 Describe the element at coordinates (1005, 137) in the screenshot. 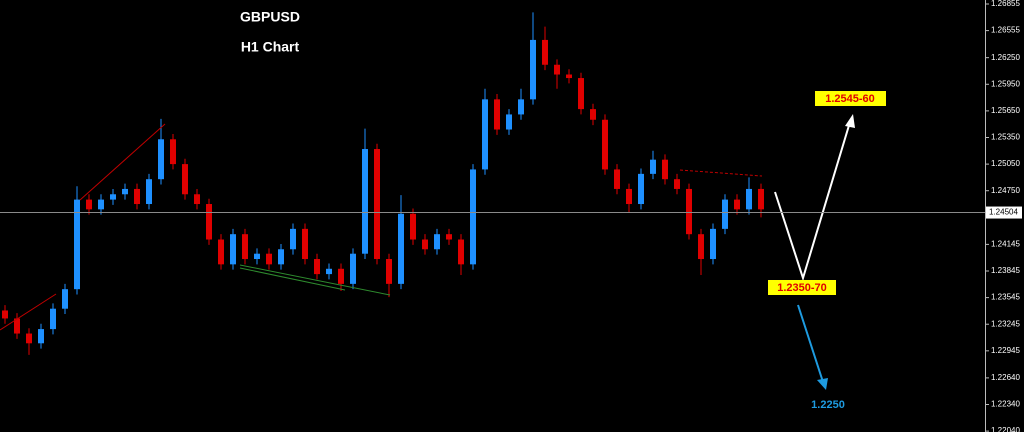

I see `y-tick-label: 1.25350` at that location.